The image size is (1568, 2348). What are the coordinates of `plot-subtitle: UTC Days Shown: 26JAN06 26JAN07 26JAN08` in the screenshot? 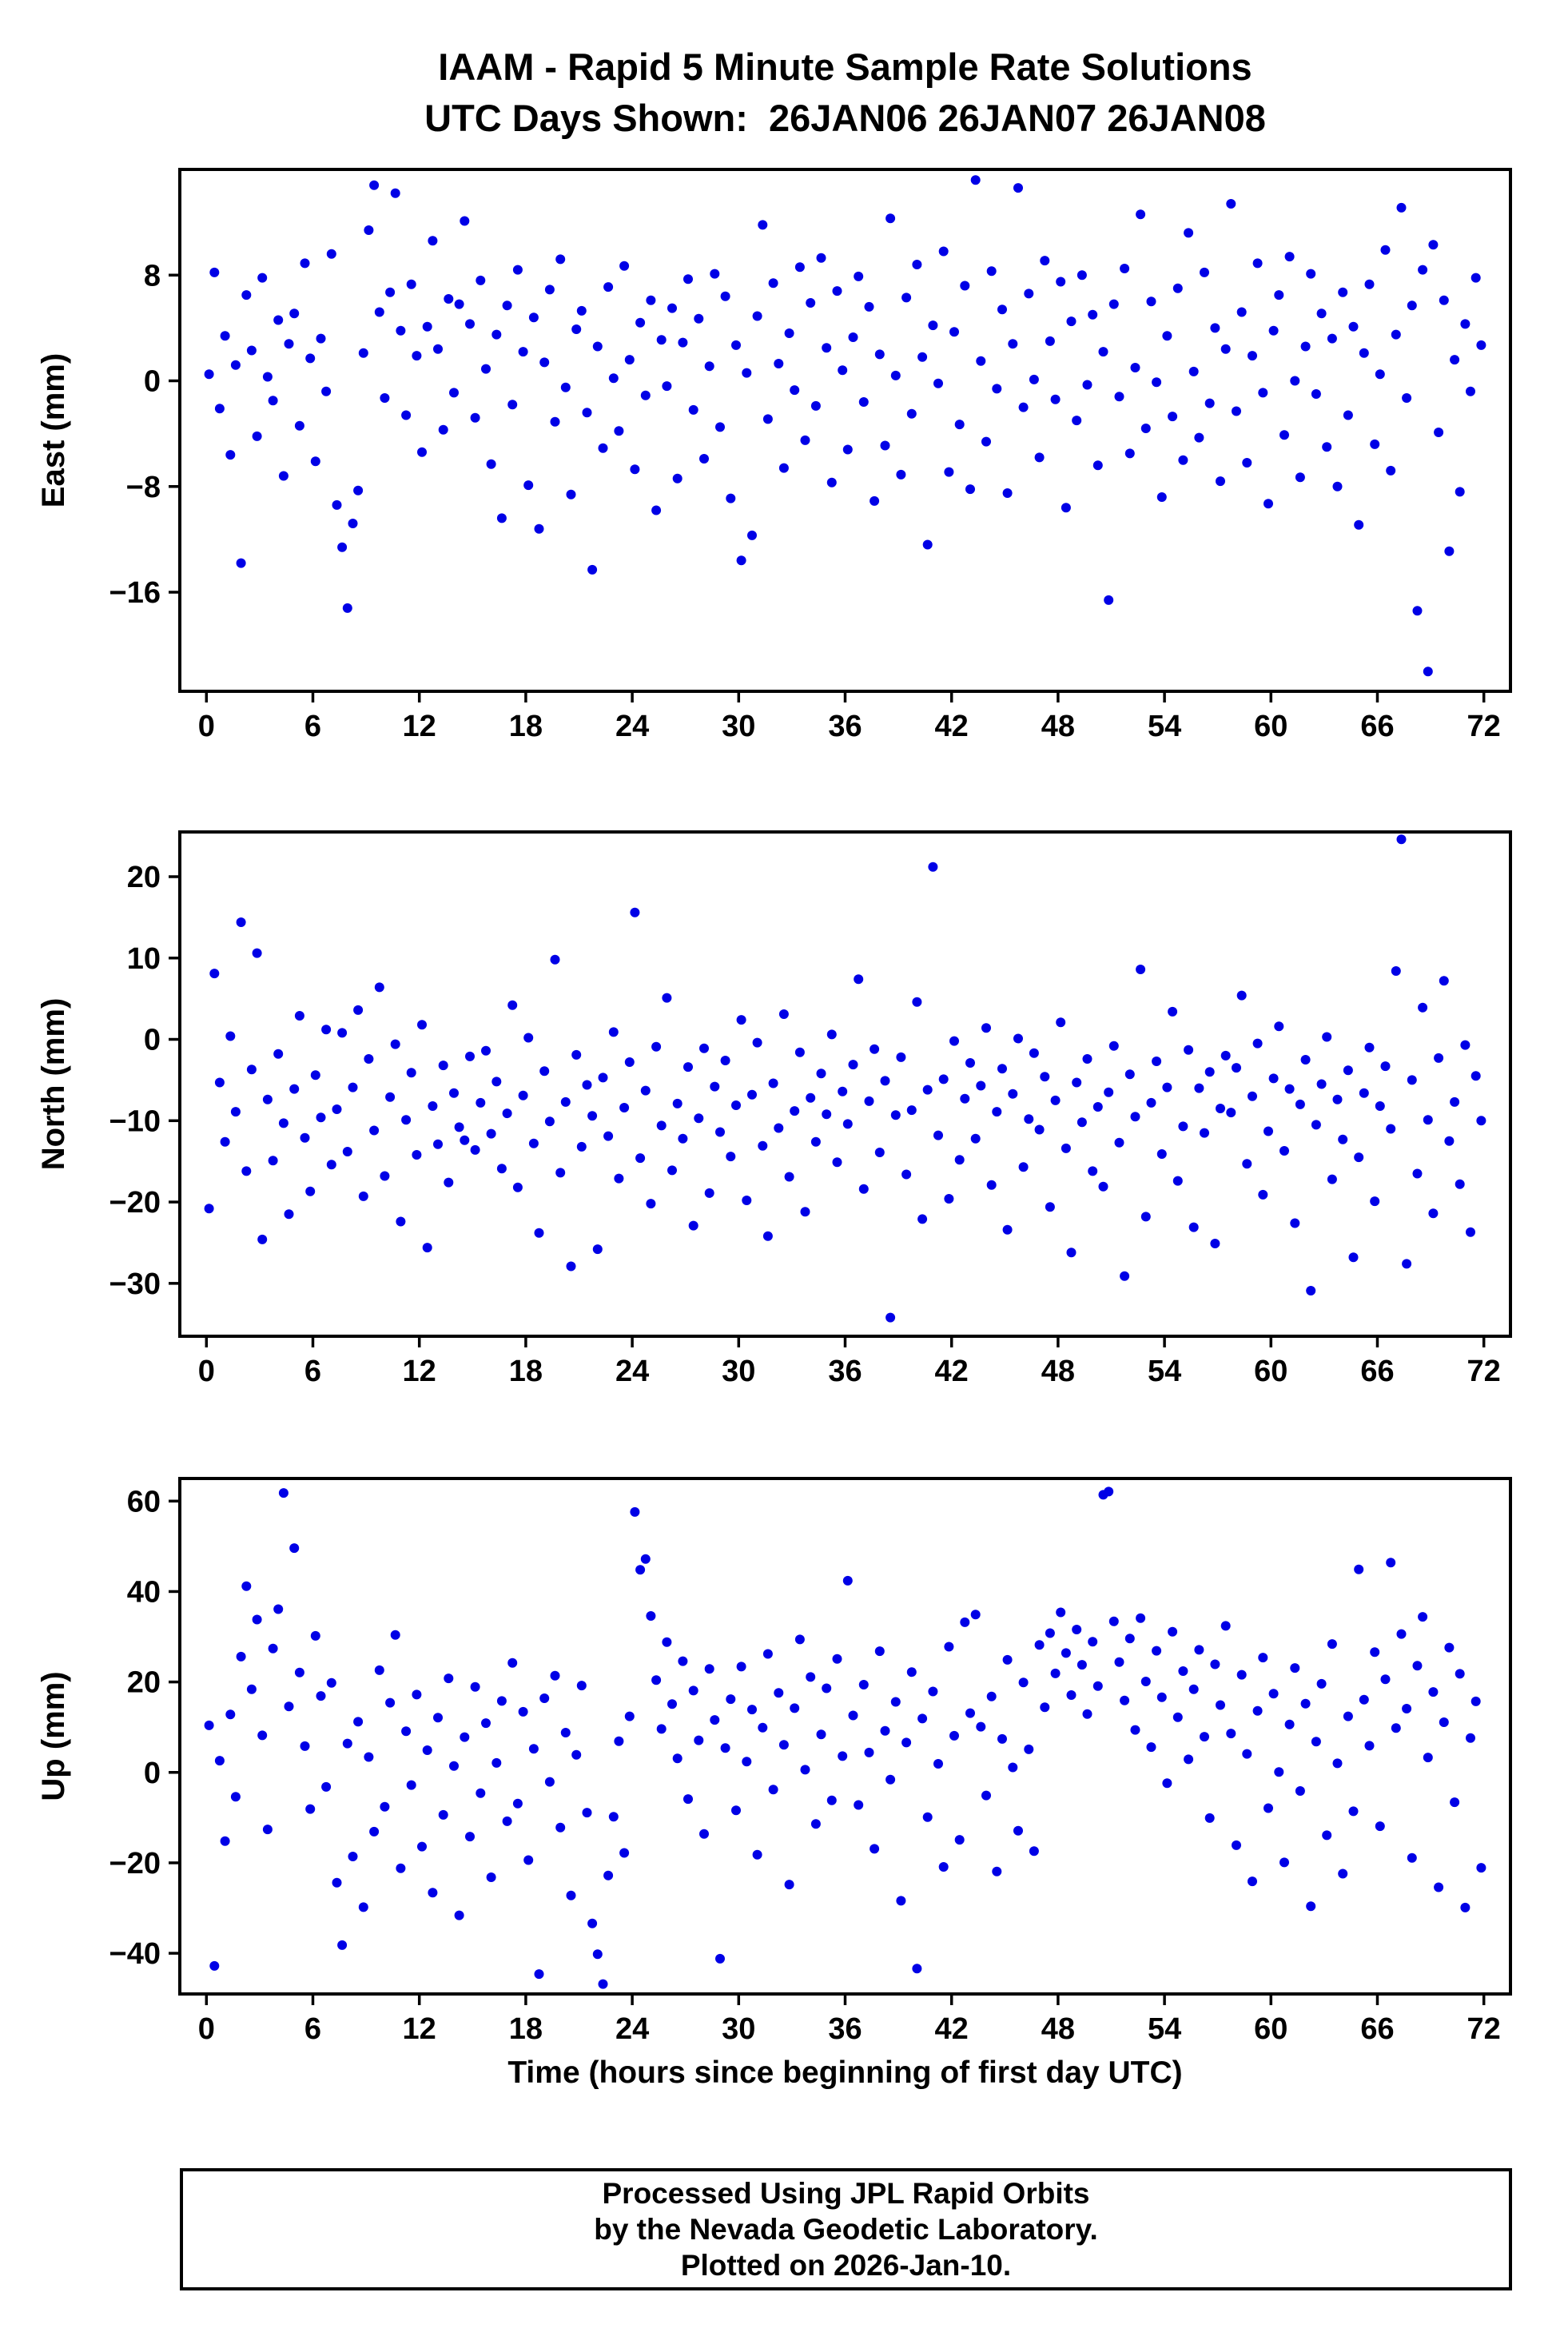 It's located at (845, 118).